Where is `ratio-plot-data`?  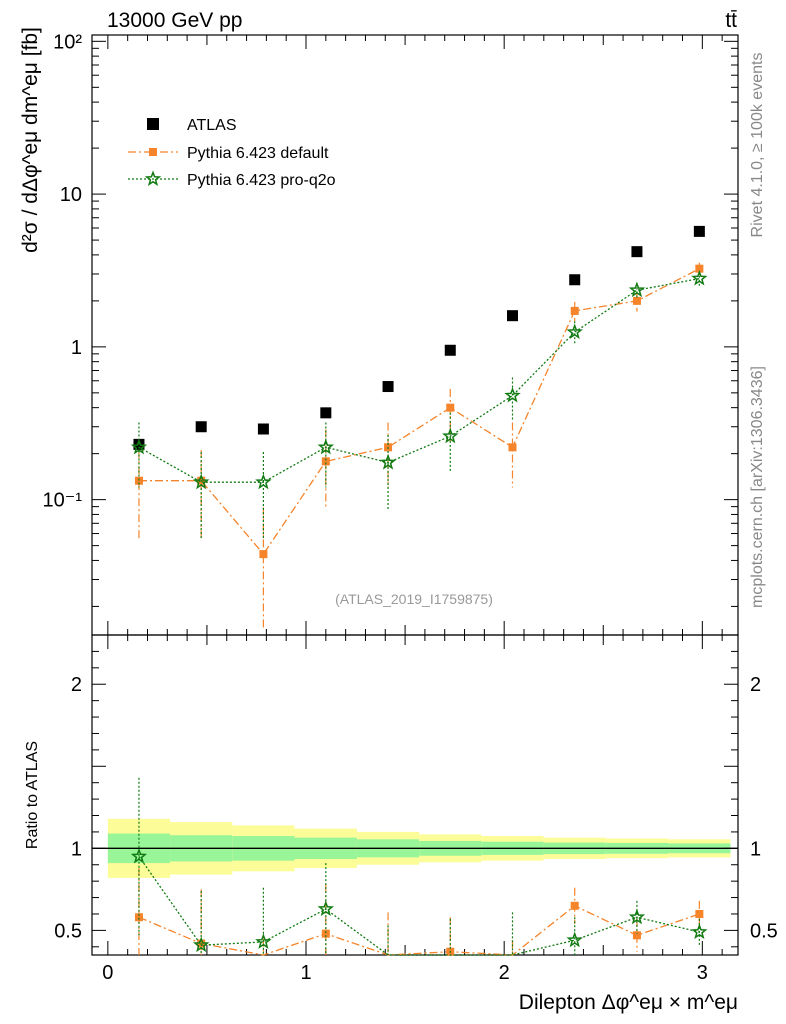 ratio-plot-data is located at coordinates (419, 866).